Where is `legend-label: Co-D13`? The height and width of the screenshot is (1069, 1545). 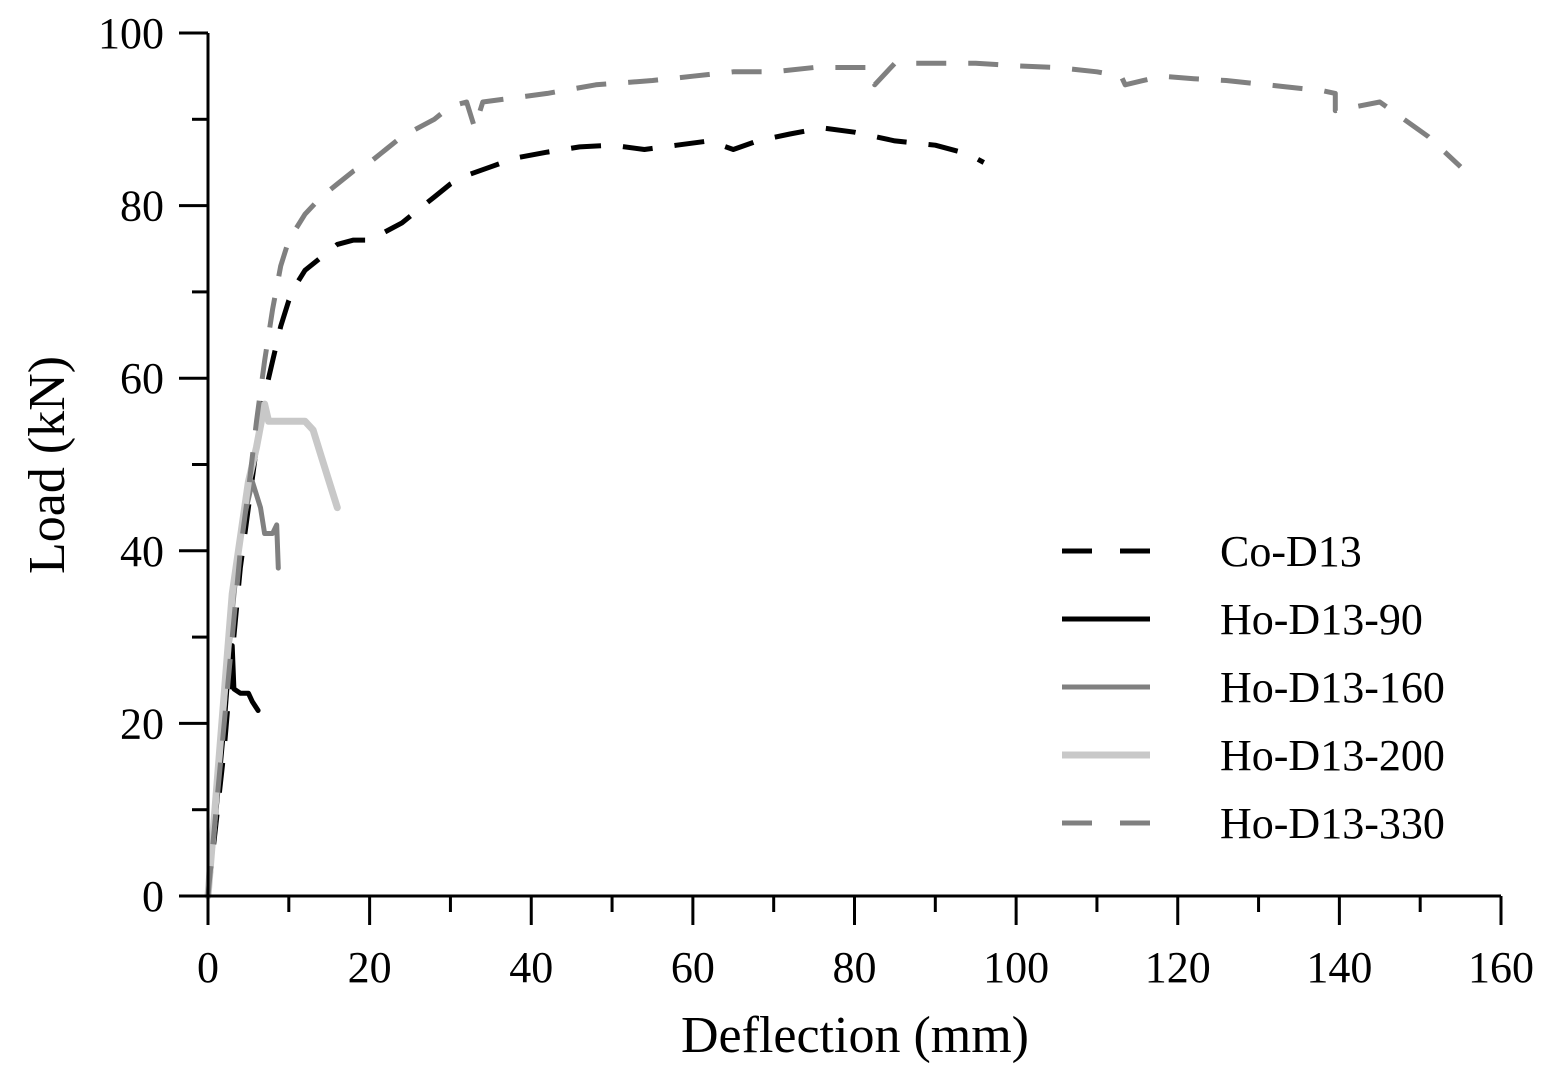
legend-label: Co-D13 is located at coordinates (1291, 551).